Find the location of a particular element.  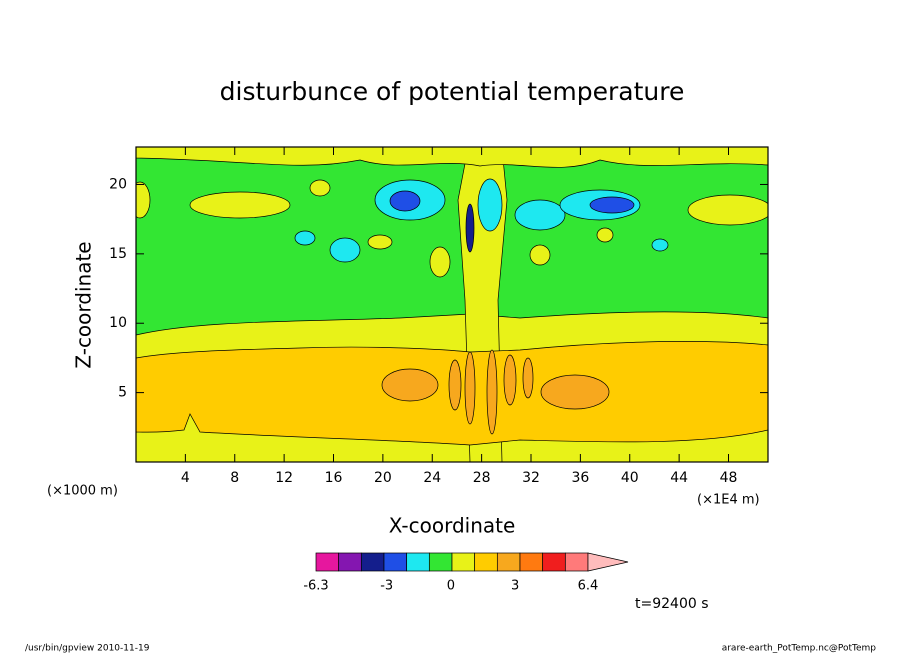

x-unit-label: (×1E4 m) is located at coordinates (728, 500).